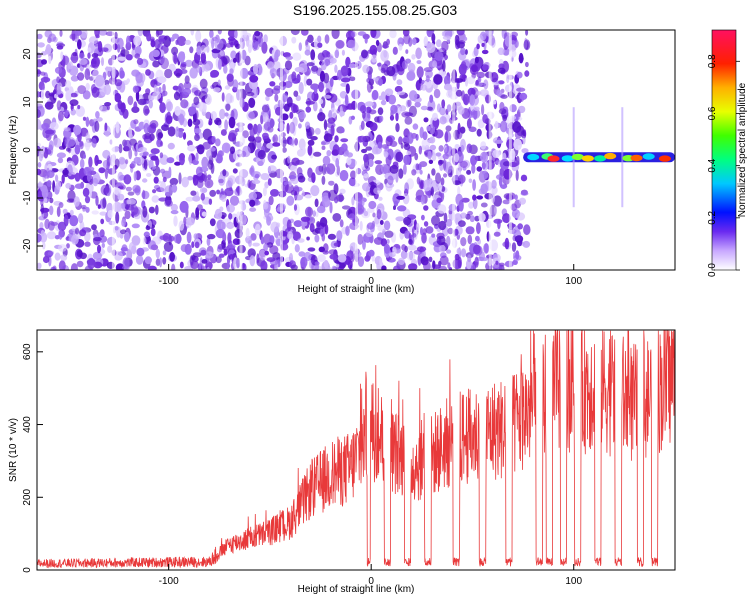  I want to click on signal-blob, so click(648, 156).